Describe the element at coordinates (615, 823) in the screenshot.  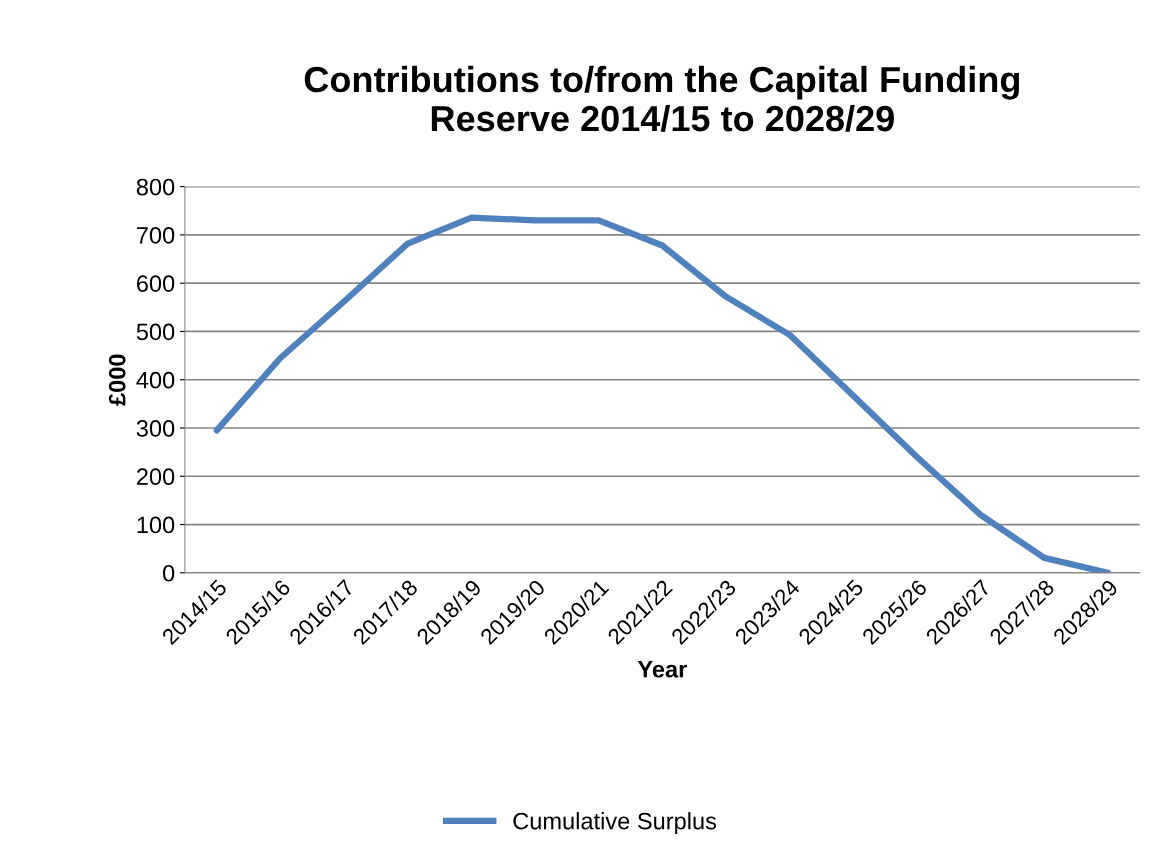
I see `legend-label: Cumulative Surplus` at that location.